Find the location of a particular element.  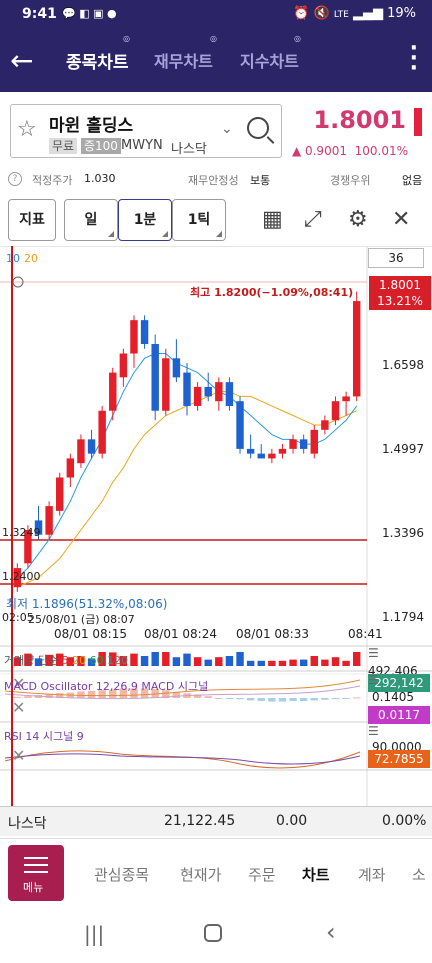

tab-index-chart: 지수차트 is located at coordinates (269, 61).